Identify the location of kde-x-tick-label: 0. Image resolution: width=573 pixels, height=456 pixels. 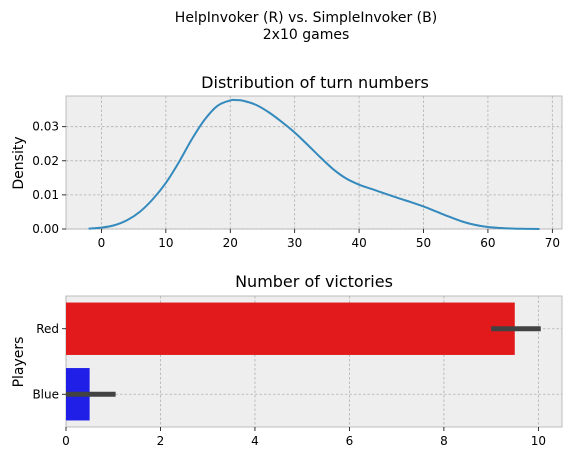
(102, 243).